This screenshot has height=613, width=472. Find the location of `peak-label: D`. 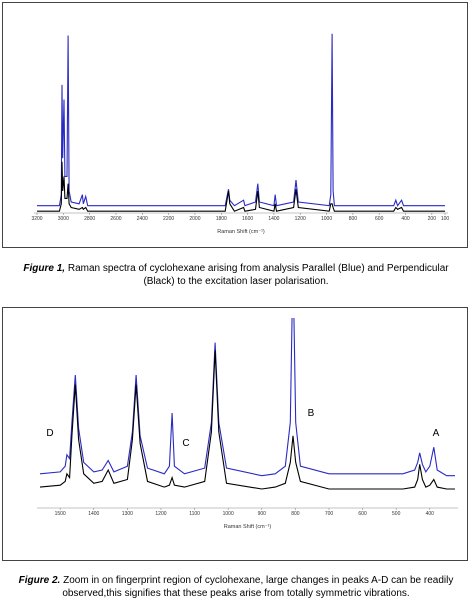

peak-label: D is located at coordinates (49, 433).